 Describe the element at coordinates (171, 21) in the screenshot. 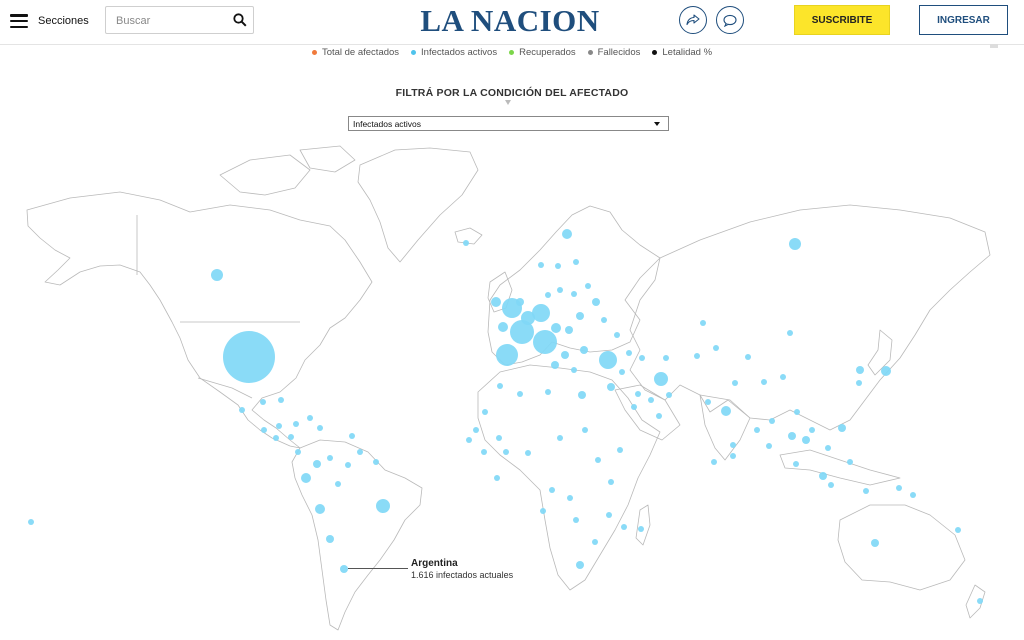

I see `search-input` at that location.